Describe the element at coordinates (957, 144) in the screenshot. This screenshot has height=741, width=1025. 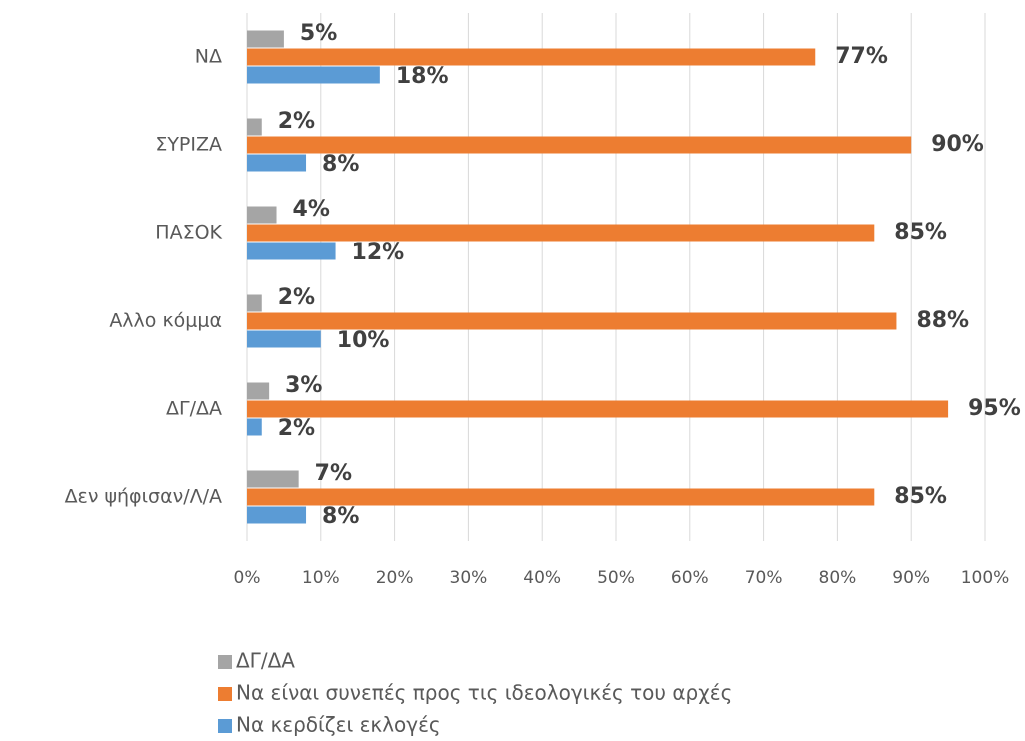
I see `value-label: 90%` at that location.